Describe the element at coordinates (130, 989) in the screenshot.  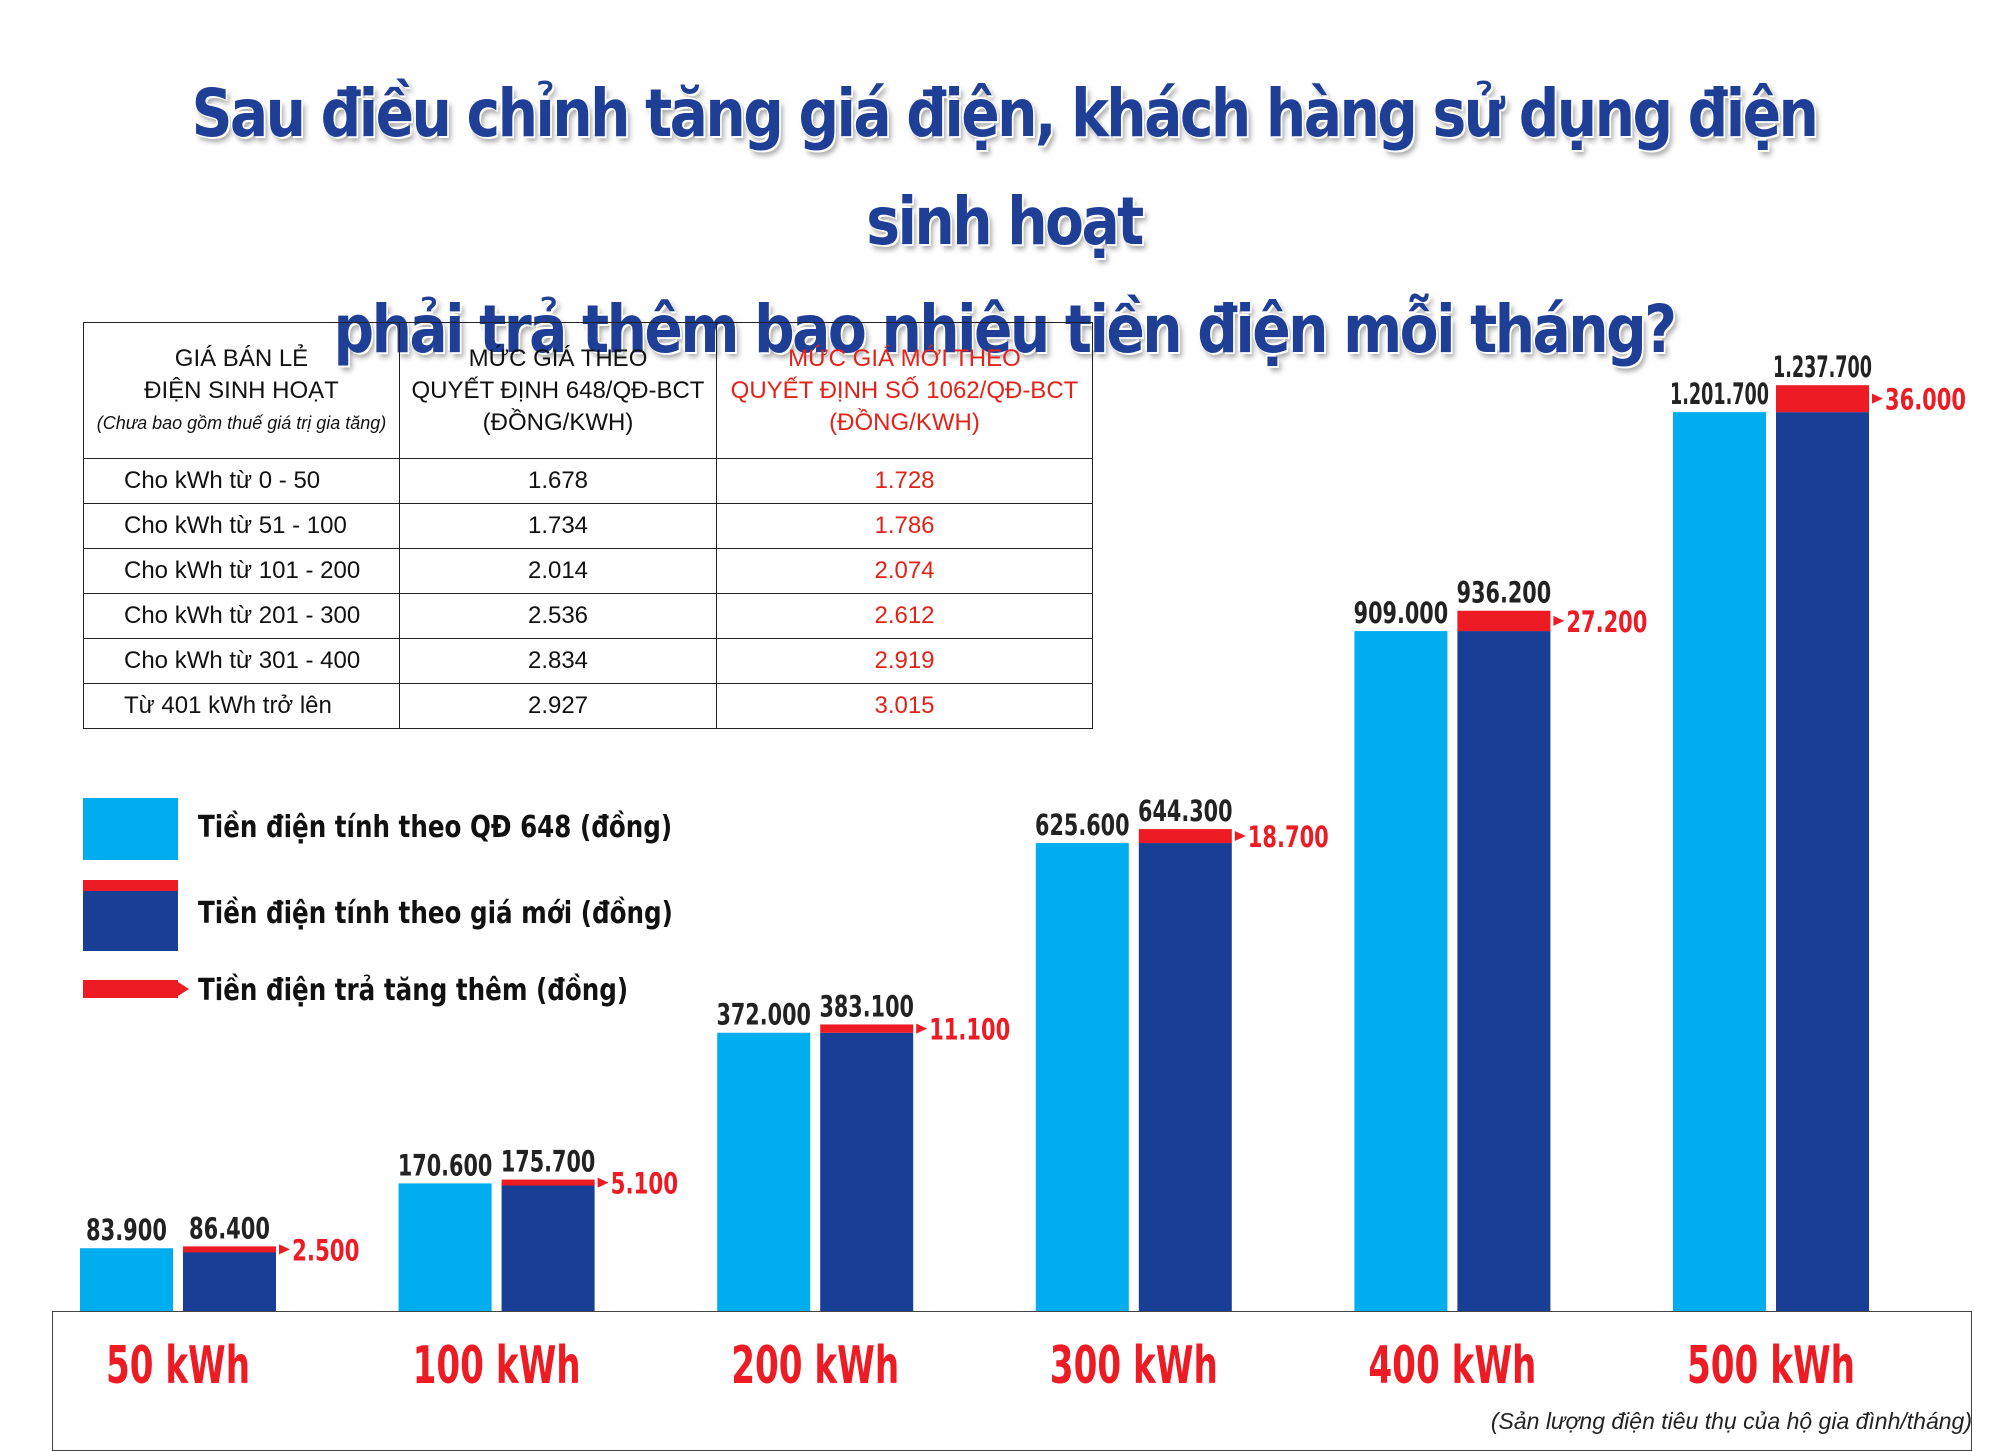
I see `legend-swatch-increase` at that location.